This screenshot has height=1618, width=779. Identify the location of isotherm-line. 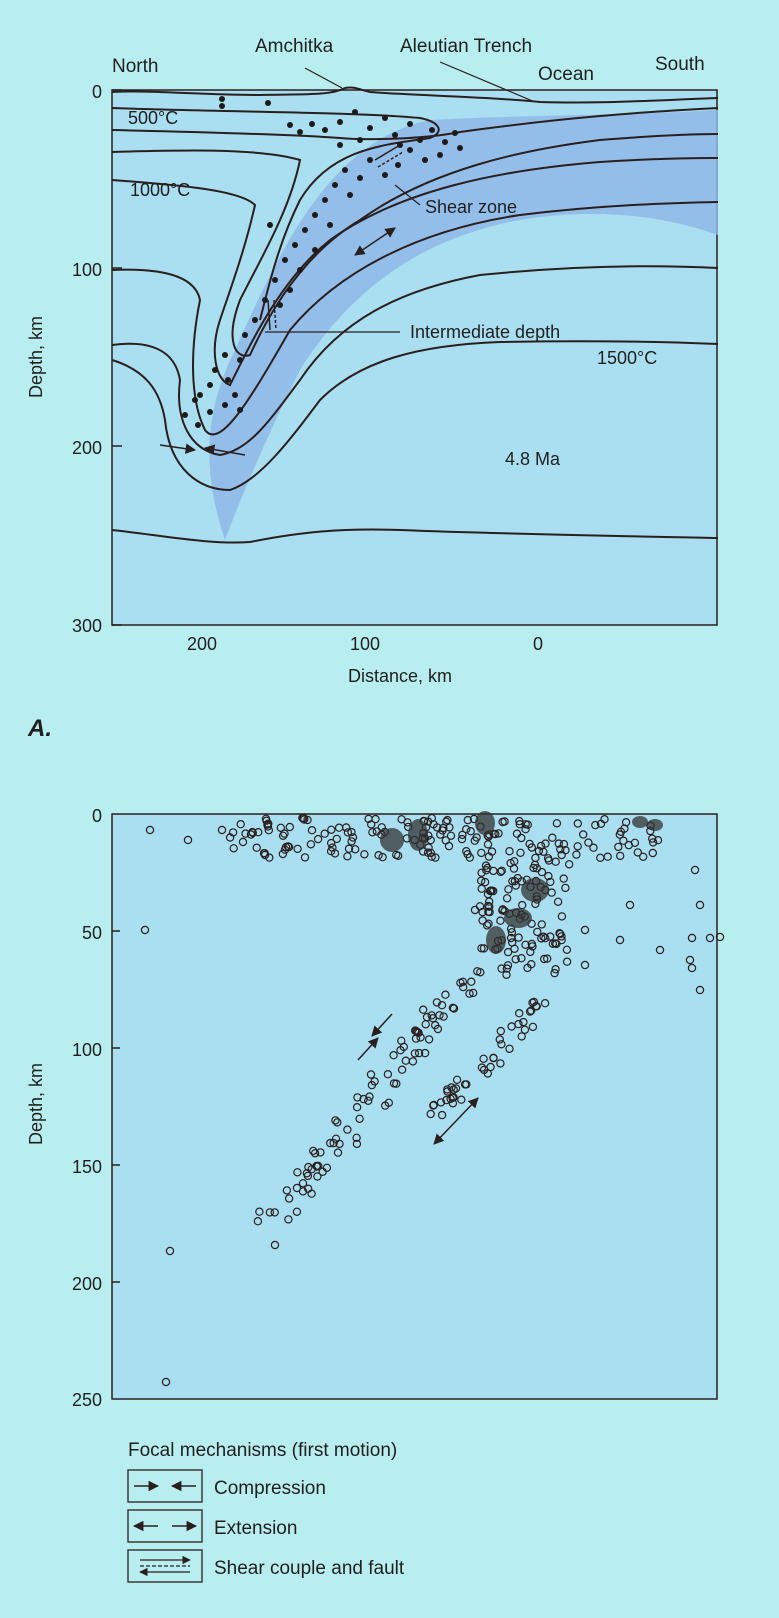
(415, 416).